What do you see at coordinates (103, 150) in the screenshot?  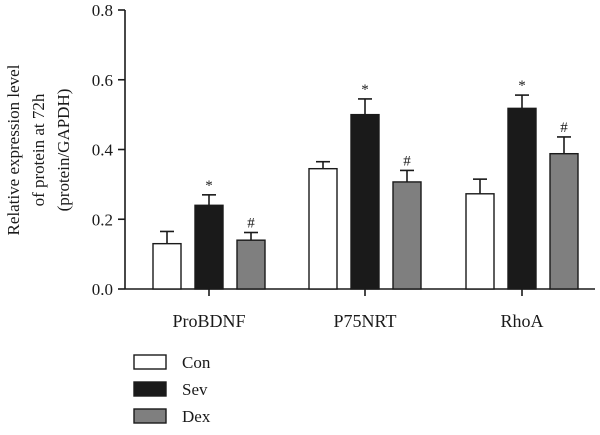 I see `y-tick-label: 0.4` at bounding box center [103, 150].